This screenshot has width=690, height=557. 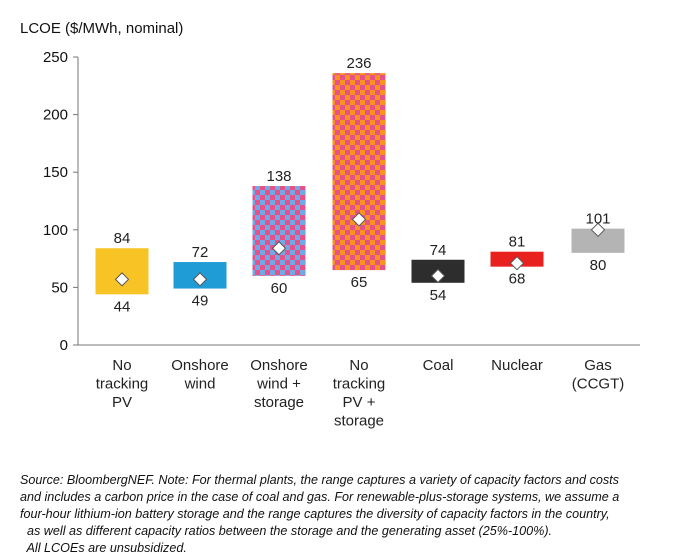 What do you see at coordinates (200, 384) in the screenshot?
I see `category-label: wind` at bounding box center [200, 384].